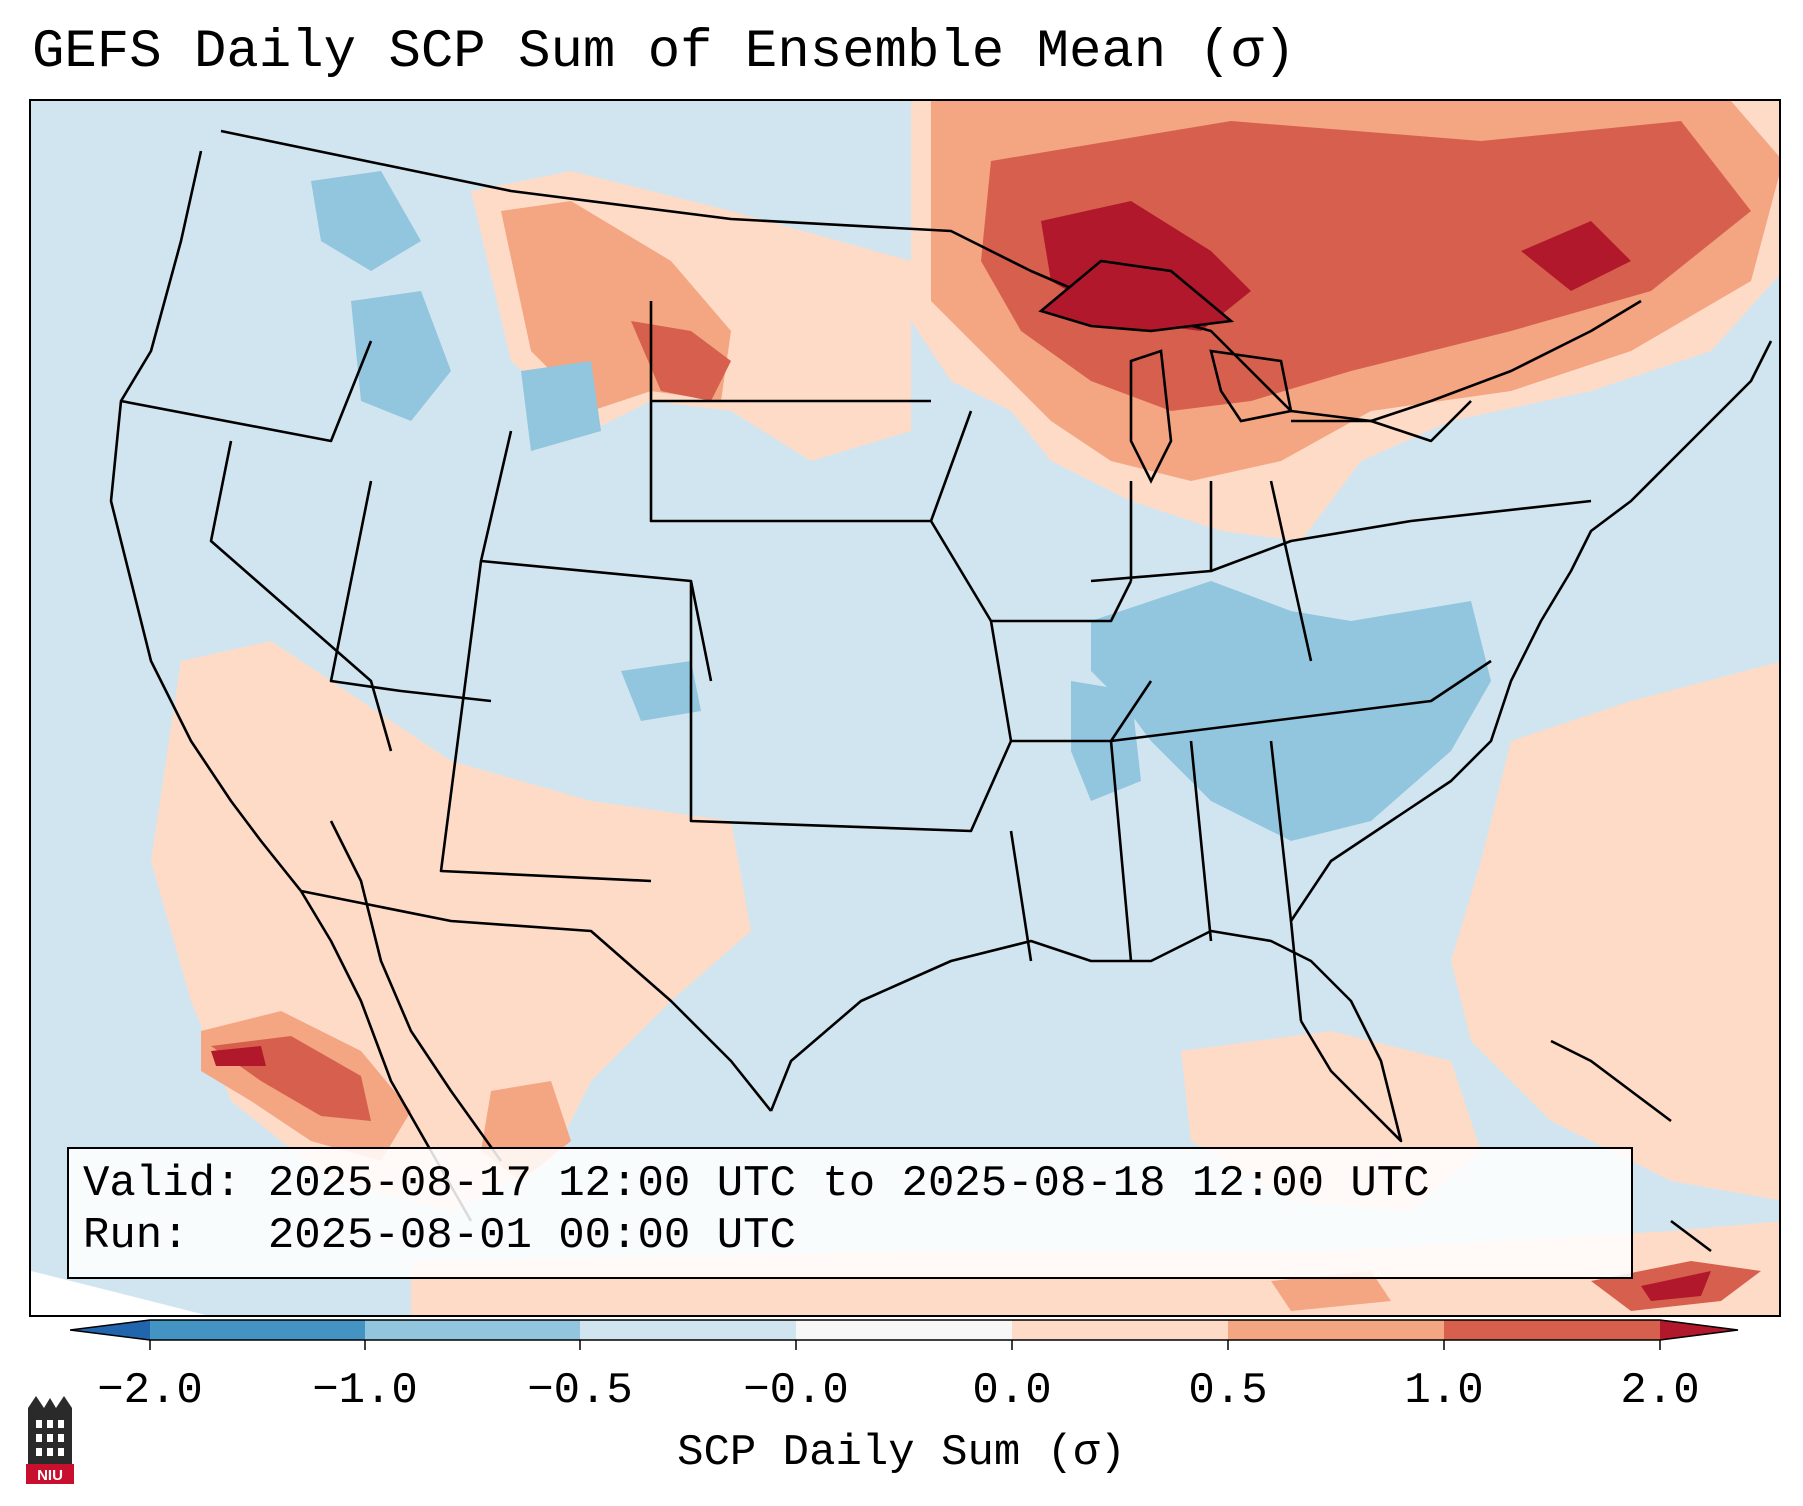 The image size is (1803, 1506). What do you see at coordinates (851, 707) in the screenshot?
I see `ks-ok-border` at bounding box center [851, 707].